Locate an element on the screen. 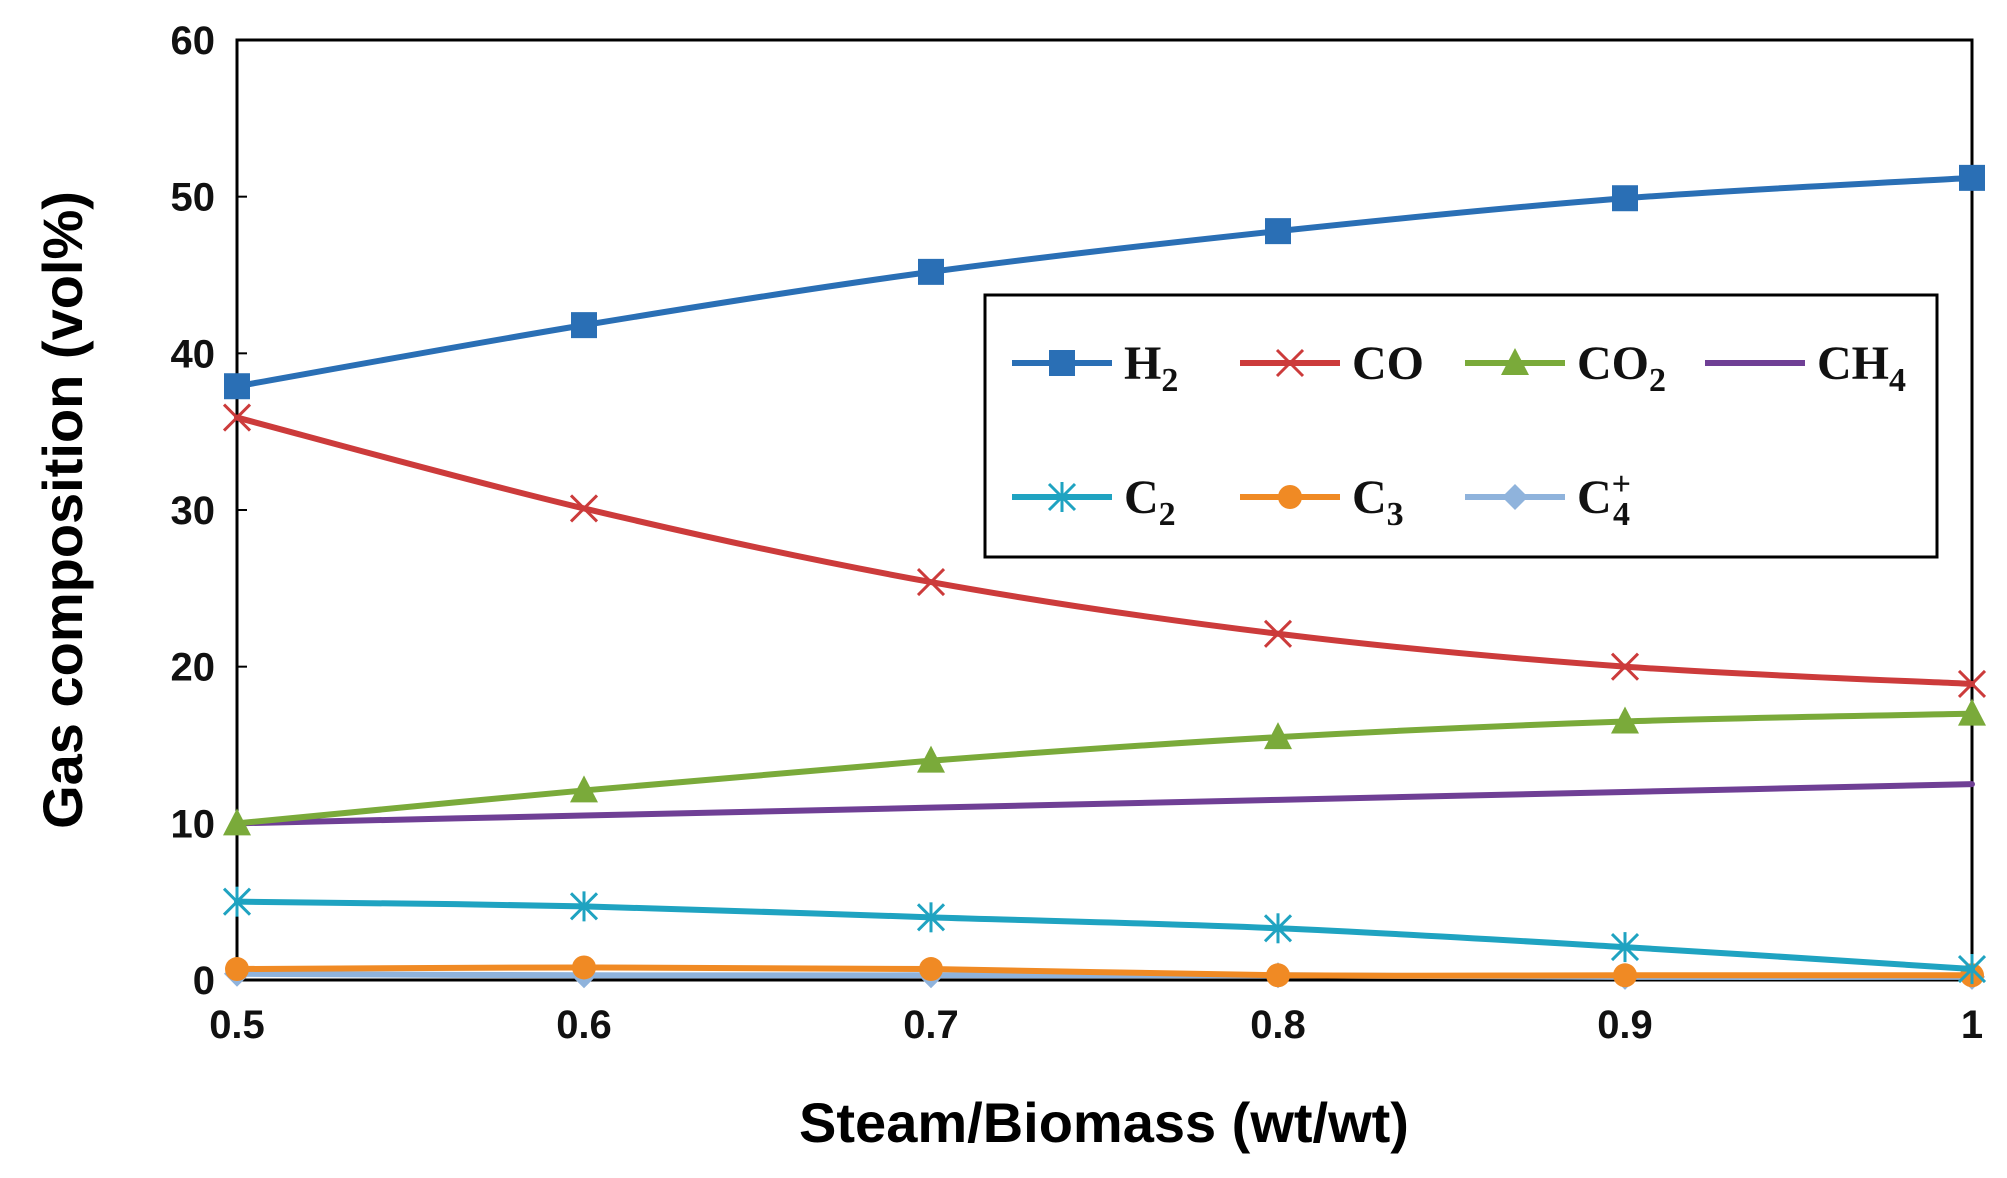 This screenshot has height=1178, width=2007. y-tick-label: 40 is located at coordinates (193, 354).